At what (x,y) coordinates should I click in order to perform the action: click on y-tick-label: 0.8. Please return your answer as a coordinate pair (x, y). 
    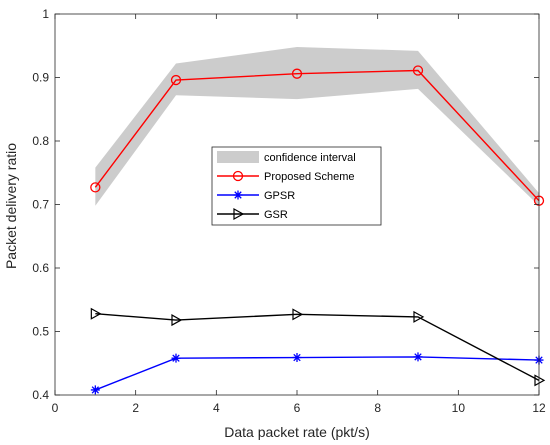
    Looking at the image, I should click on (40, 141).